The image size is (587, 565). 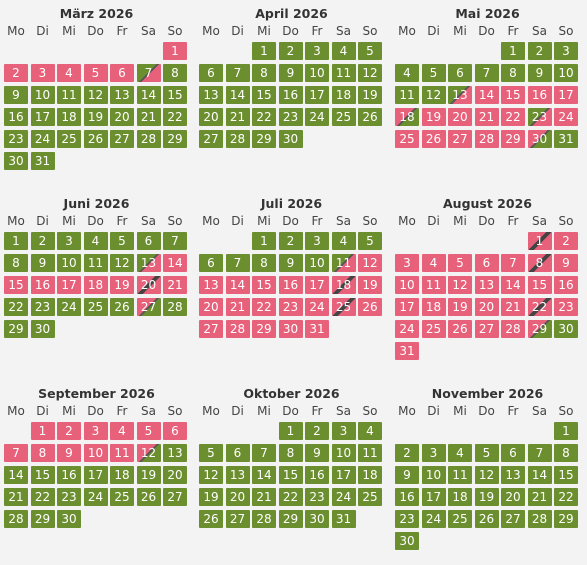 What do you see at coordinates (211, 285) in the screenshot?
I see `day-booked: 13` at bounding box center [211, 285].